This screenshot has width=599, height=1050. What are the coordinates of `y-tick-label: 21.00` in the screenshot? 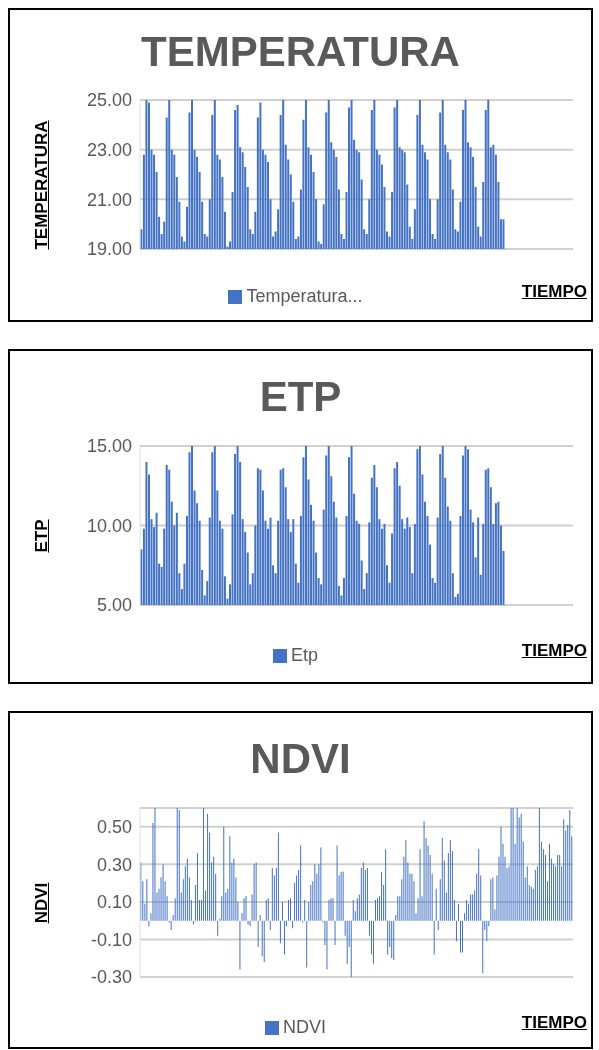 It's located at (109, 199).